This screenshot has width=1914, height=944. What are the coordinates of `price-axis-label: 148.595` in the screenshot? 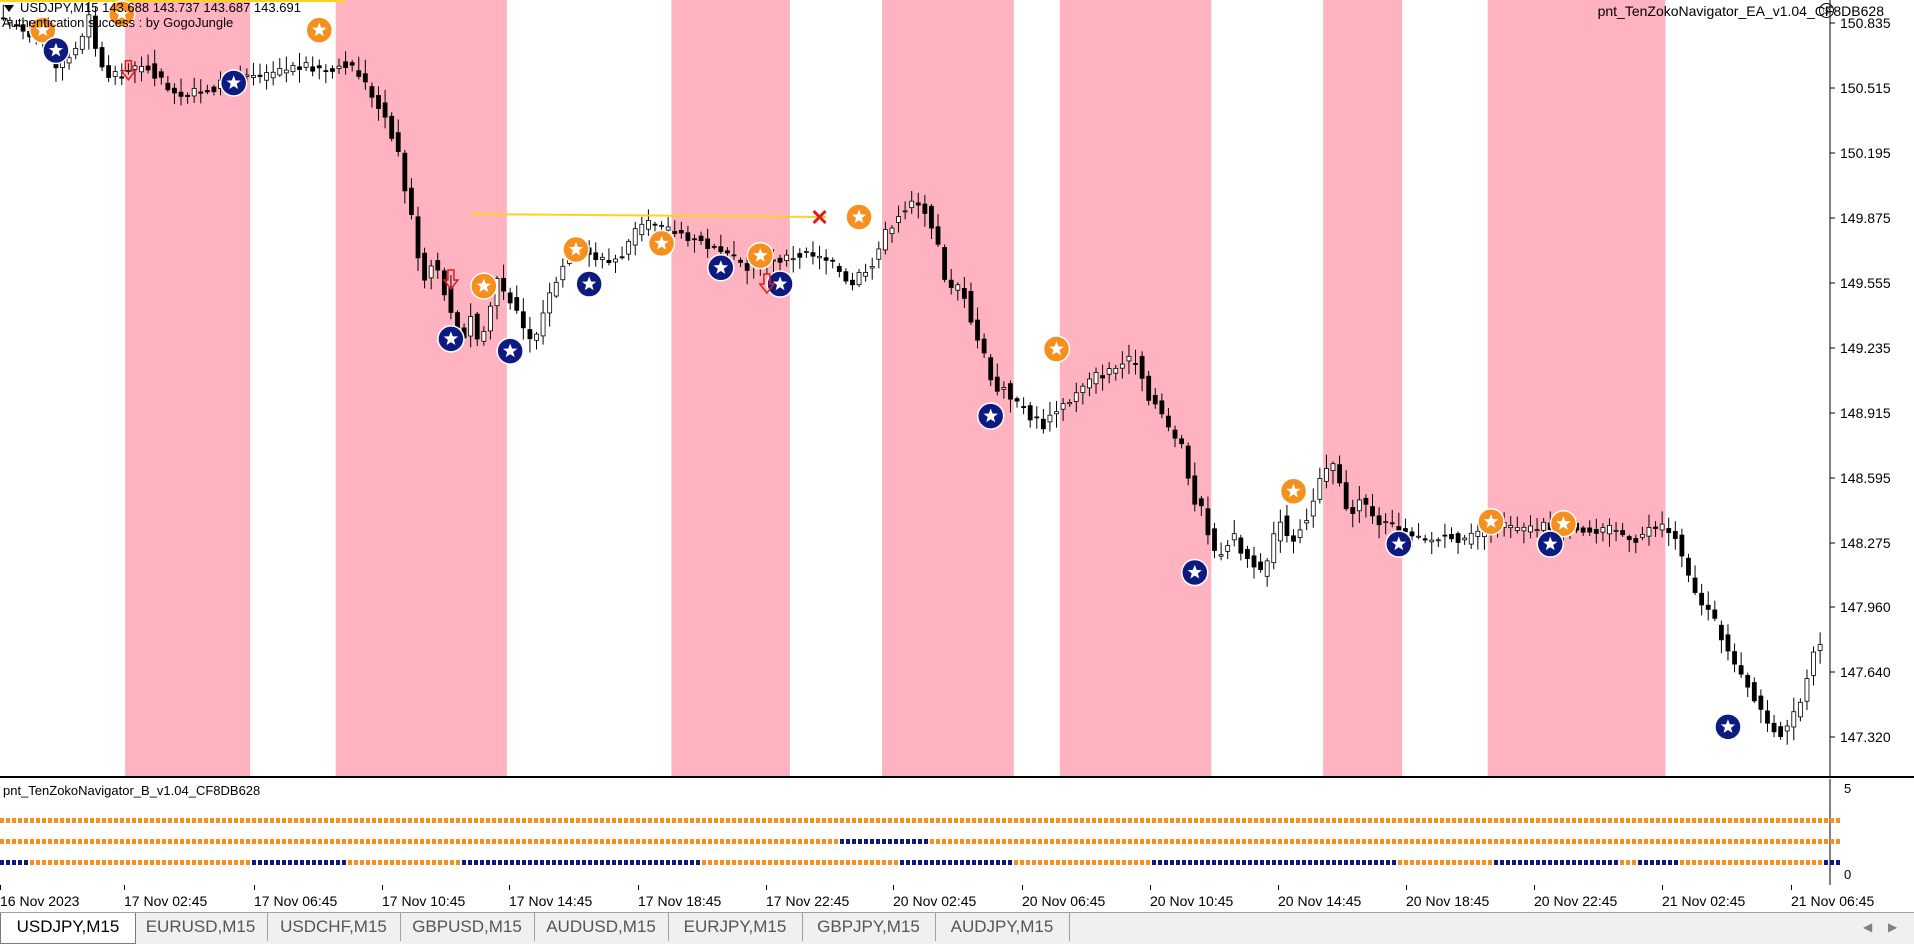 It's located at (1865, 478).